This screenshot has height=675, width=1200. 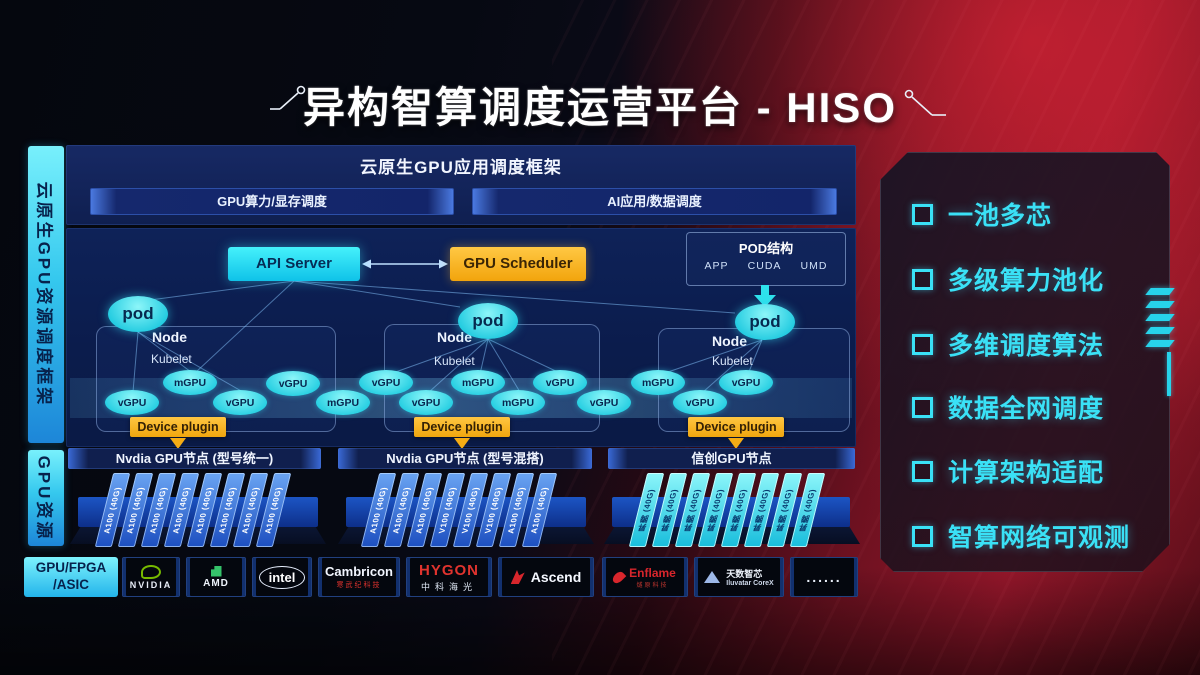 I want to click on vendor-subtitle: 中科海光, so click(x=448, y=586).